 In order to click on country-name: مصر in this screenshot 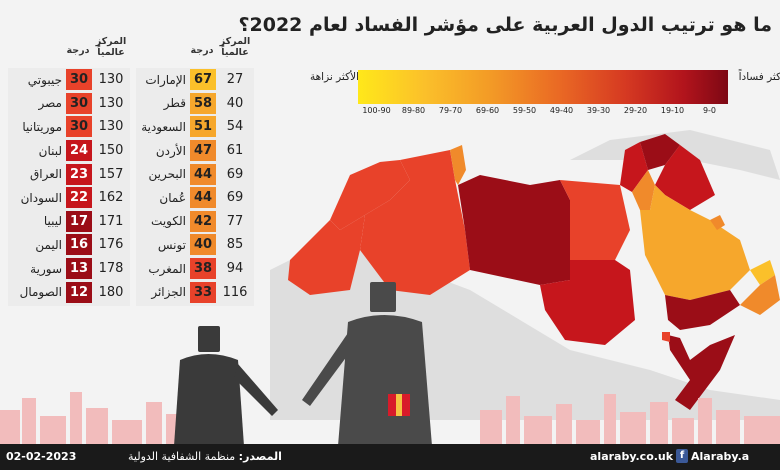, I will do `click(50, 103)`.